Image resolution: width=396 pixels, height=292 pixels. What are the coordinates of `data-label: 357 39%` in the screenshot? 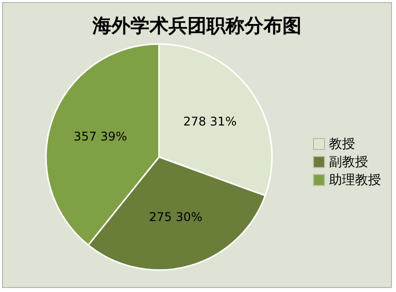 It's located at (101, 136).